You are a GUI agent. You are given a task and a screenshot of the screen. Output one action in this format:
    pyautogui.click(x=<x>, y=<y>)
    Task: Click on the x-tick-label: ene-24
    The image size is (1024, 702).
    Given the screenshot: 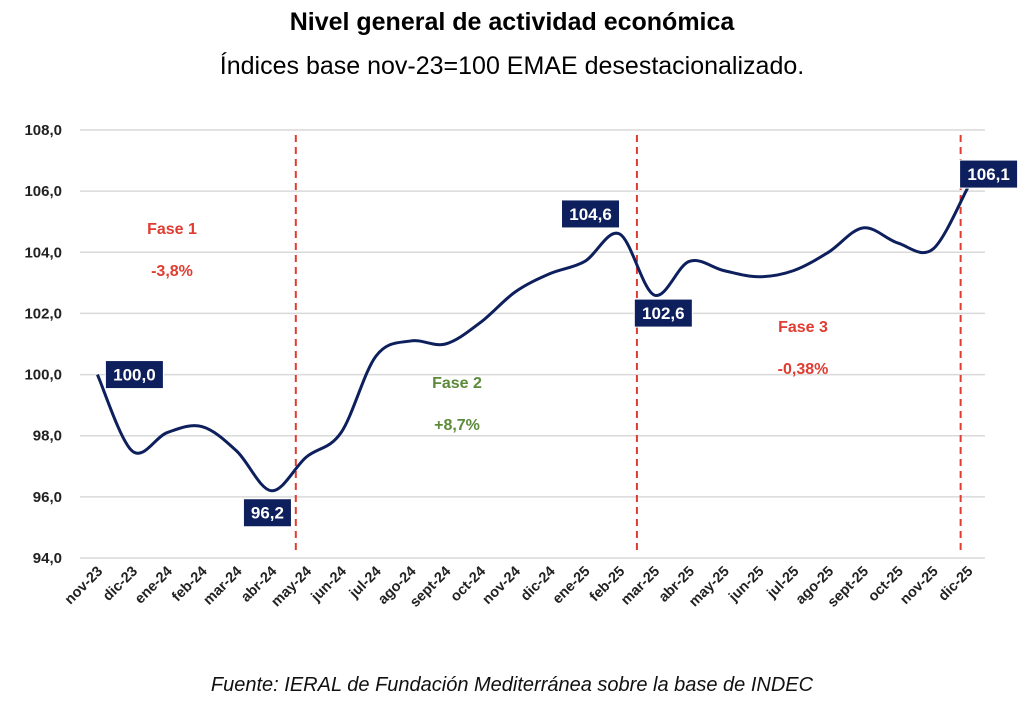 What is the action you would take?
    pyautogui.click(x=154, y=586)
    